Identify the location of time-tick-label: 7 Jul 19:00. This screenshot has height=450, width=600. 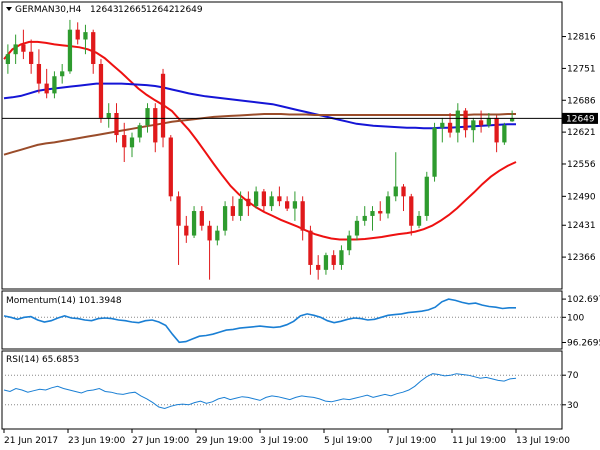
(412, 441).